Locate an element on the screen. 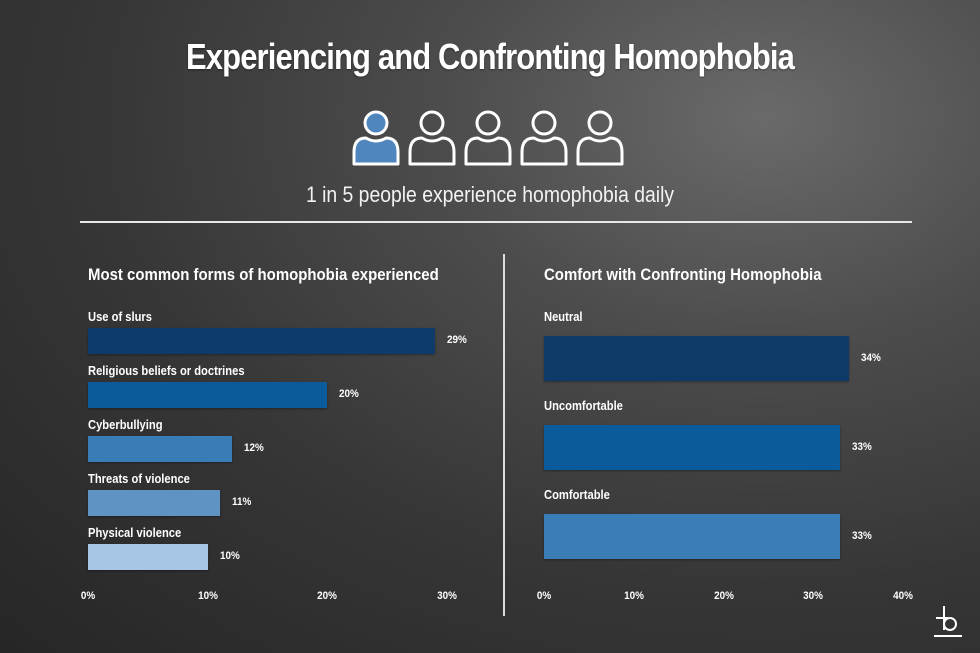 The height and width of the screenshot is (653, 980). bar-category-label: Comfortable is located at coordinates (577, 494).